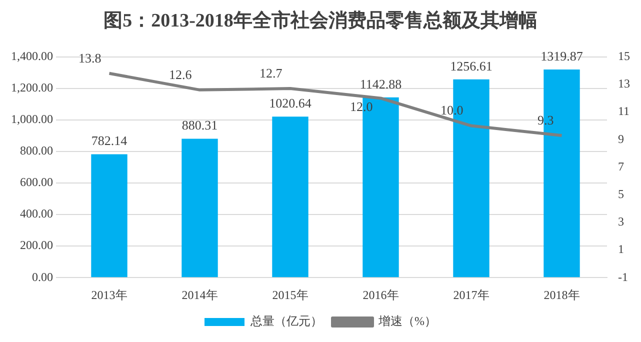 The image size is (641, 342). I want to click on y2-tick-label: 5, so click(621, 193).